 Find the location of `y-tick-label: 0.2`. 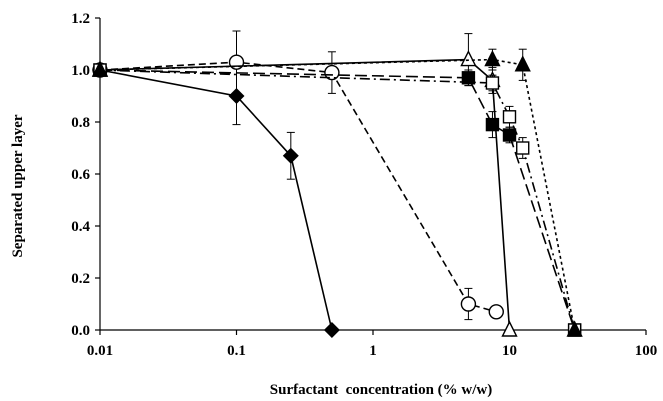

y-tick-label: 0.2 is located at coordinates (80, 279).